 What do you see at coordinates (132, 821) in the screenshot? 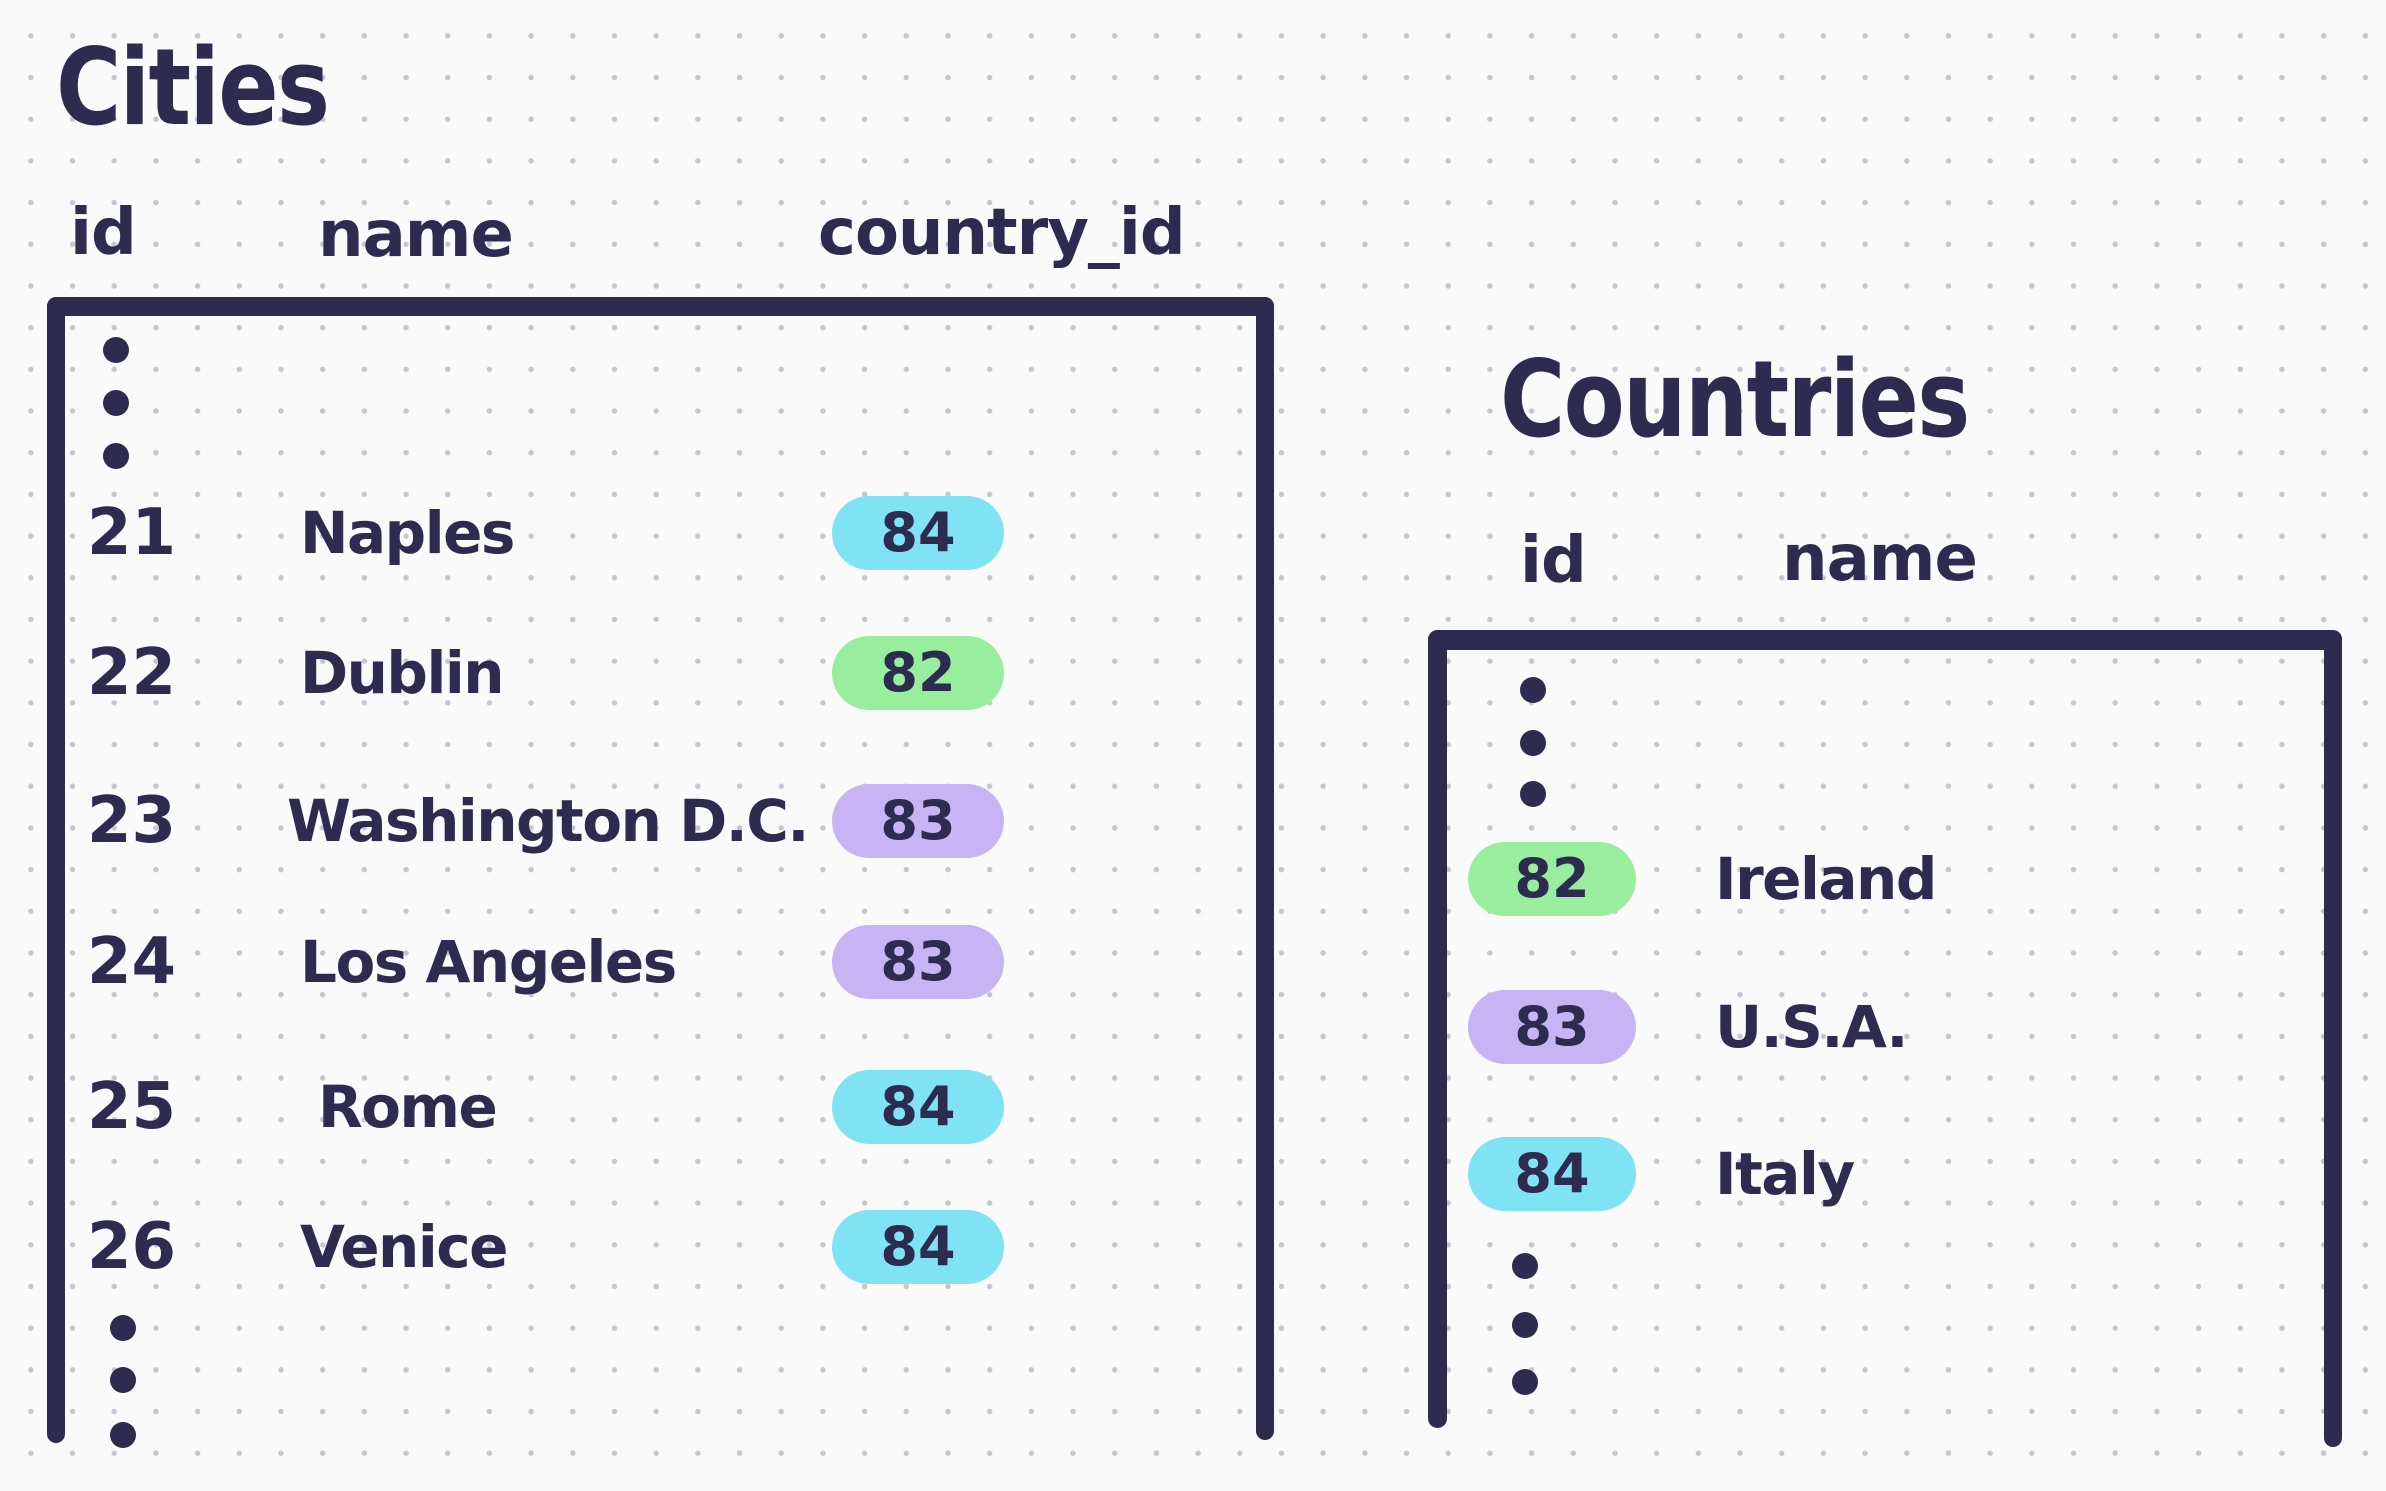
I see `city-id: 23` at bounding box center [132, 821].